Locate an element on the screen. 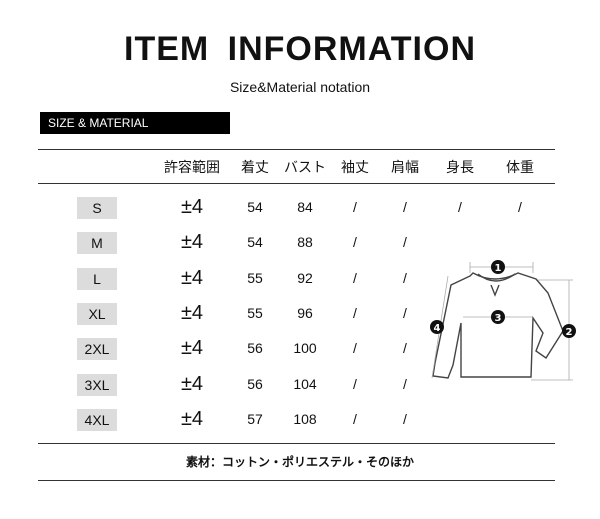 Image resolution: width=600 pixels, height=519 pixels. table-bottom-rule is located at coordinates (296, 443).